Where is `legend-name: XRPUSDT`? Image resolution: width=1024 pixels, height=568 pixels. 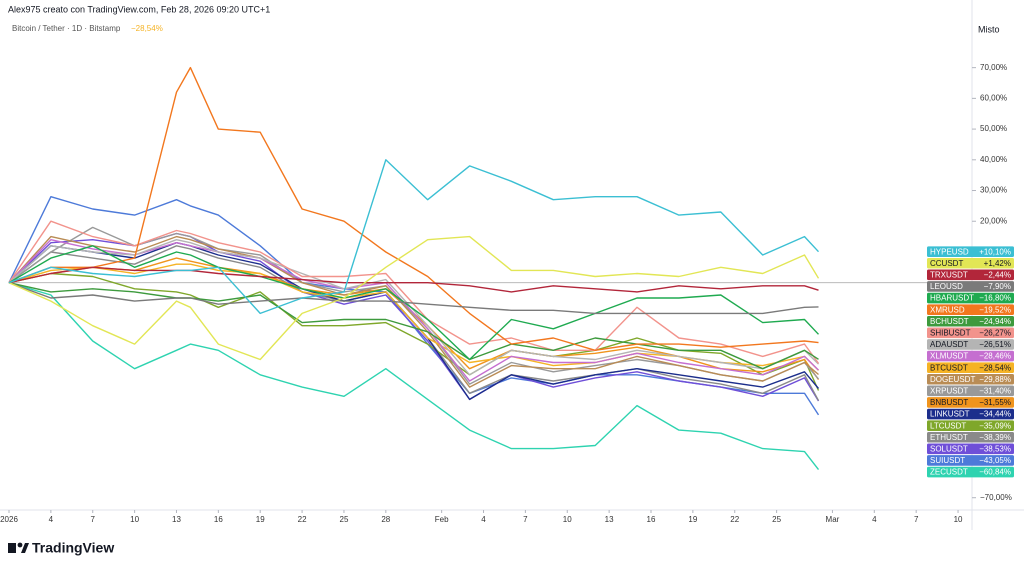
legend-name: XRPUSDT is located at coordinates (949, 390).